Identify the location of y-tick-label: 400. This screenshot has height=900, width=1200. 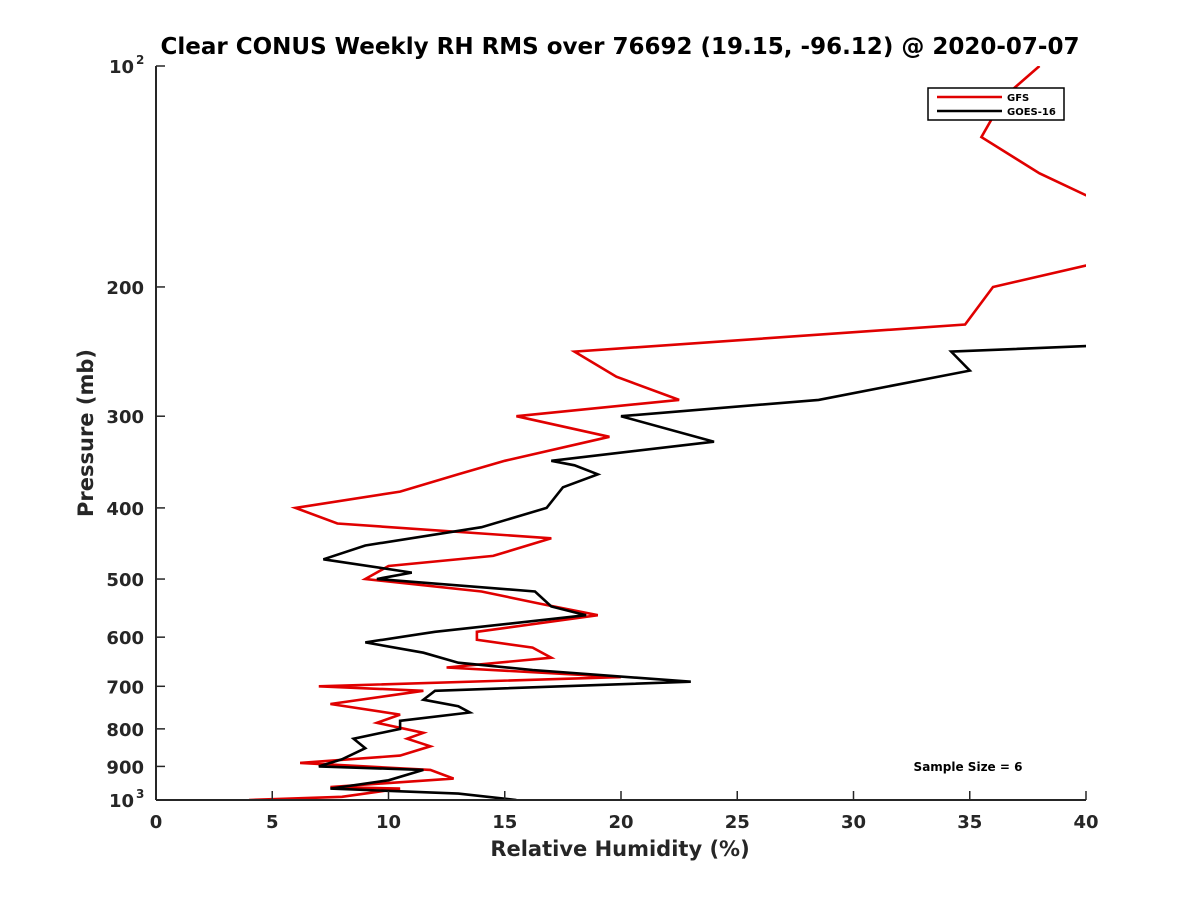
(125, 509).